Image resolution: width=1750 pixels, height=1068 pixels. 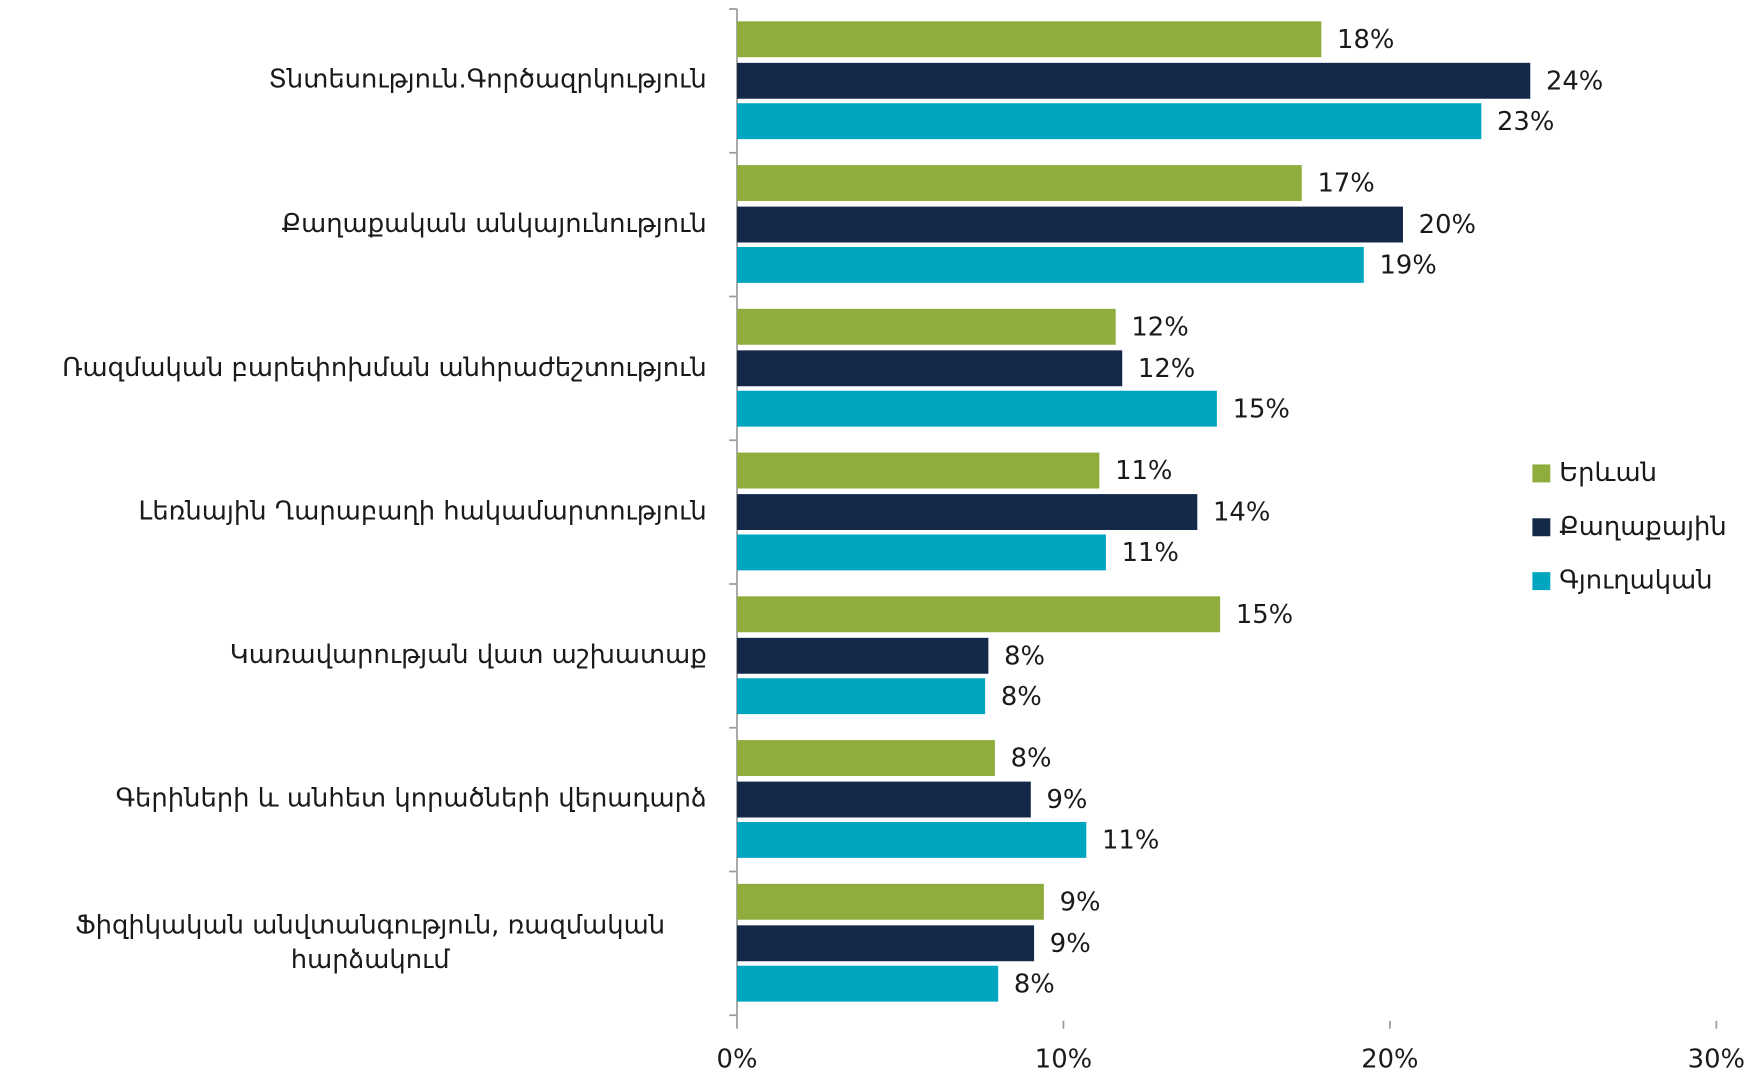 I want to click on category-label-box: Քաղաքական անկայունություն, so click(x=353, y=225).